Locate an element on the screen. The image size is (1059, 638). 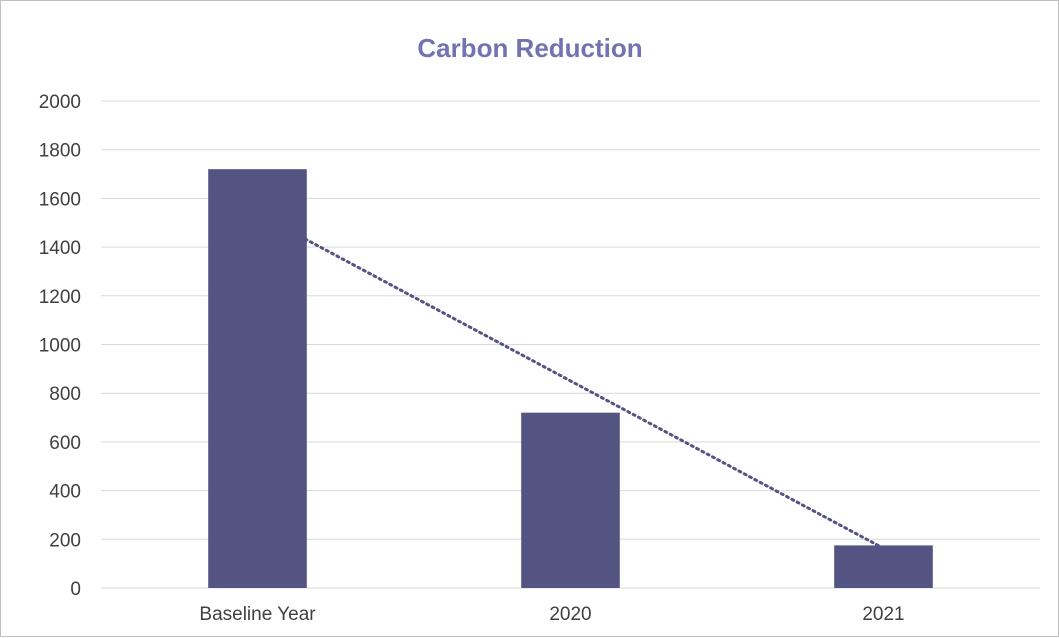
y-tick-label: 200 is located at coordinates (65, 540).